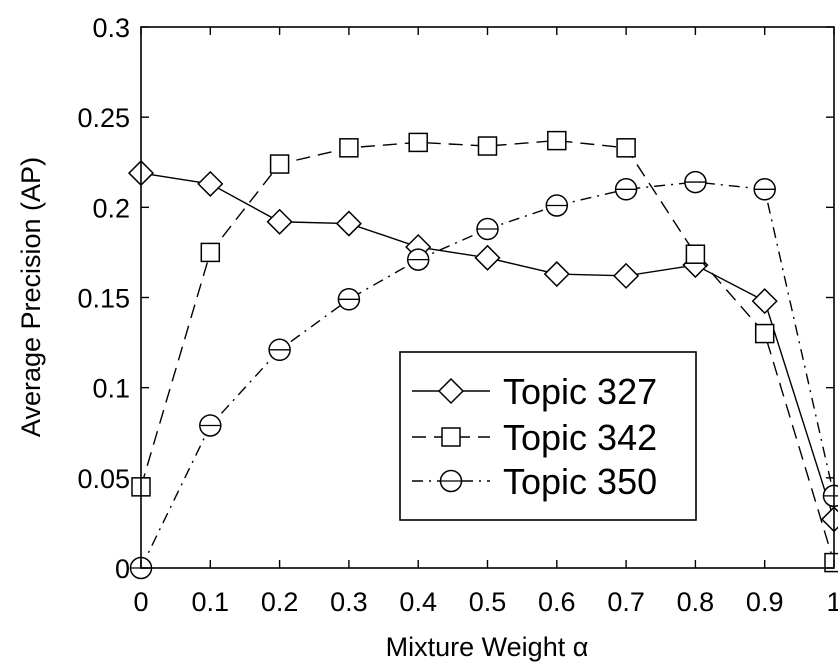 The width and height of the screenshot is (838, 664). What do you see at coordinates (451, 481) in the screenshot?
I see `legend-circle-icon` at bounding box center [451, 481].